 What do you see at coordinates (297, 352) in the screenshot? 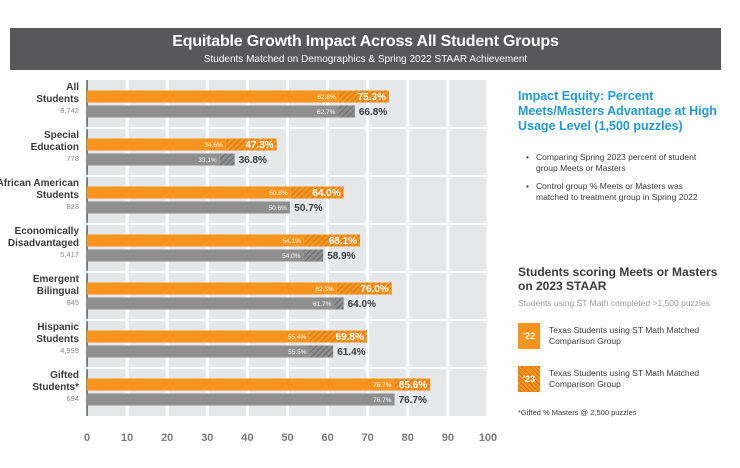
I see `comparison-2022-label: 55.5%` at bounding box center [297, 352].